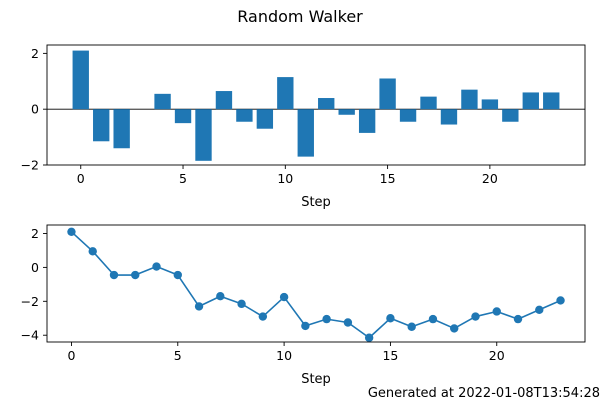 Image resolution: width=600 pixels, height=400 pixels. What do you see at coordinates (484, 393) in the screenshot?
I see `generated-timestamp: Generated at 2022-01-08T13:54:28` at bounding box center [484, 393].